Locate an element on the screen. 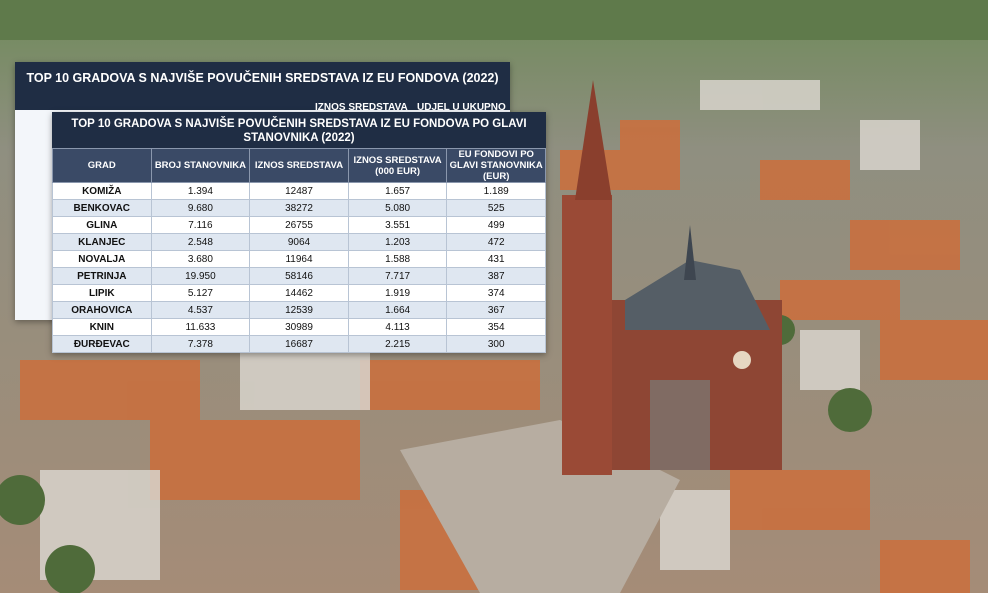 Image resolution: width=988 pixels, height=593 pixels. value-cell: 11964 is located at coordinates (299, 259).